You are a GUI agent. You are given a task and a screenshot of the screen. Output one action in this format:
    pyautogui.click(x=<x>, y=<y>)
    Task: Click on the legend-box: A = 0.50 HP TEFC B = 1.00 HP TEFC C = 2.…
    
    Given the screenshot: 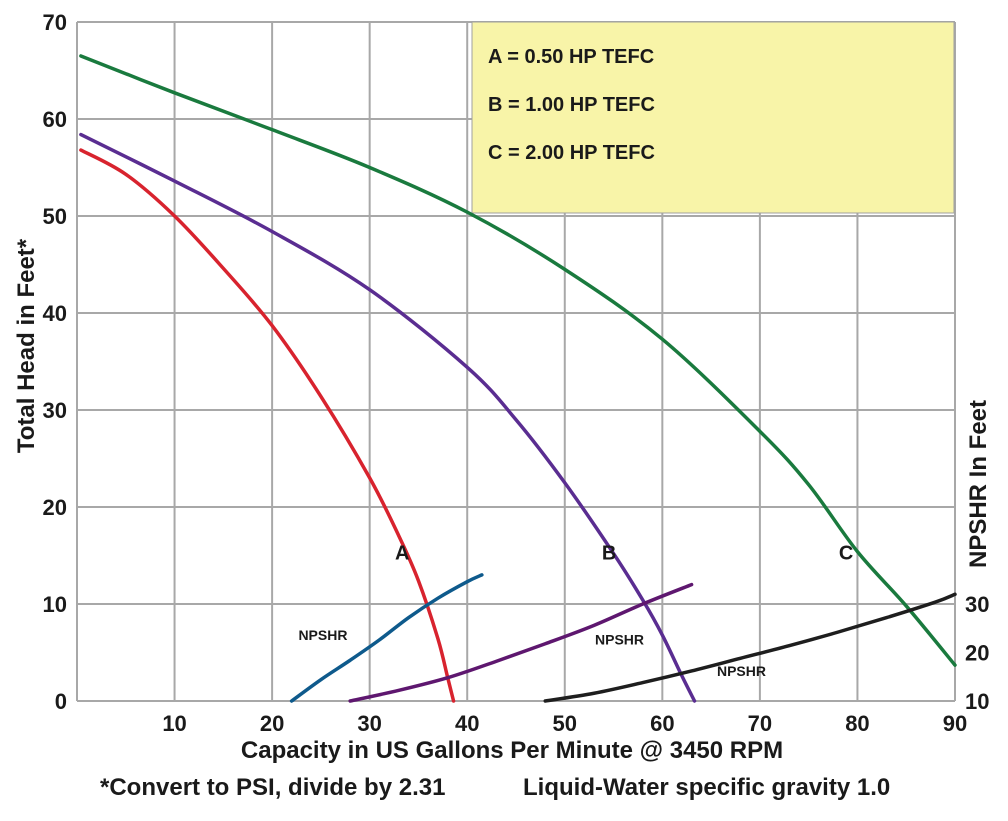 What is the action you would take?
    pyautogui.click(x=713, y=117)
    